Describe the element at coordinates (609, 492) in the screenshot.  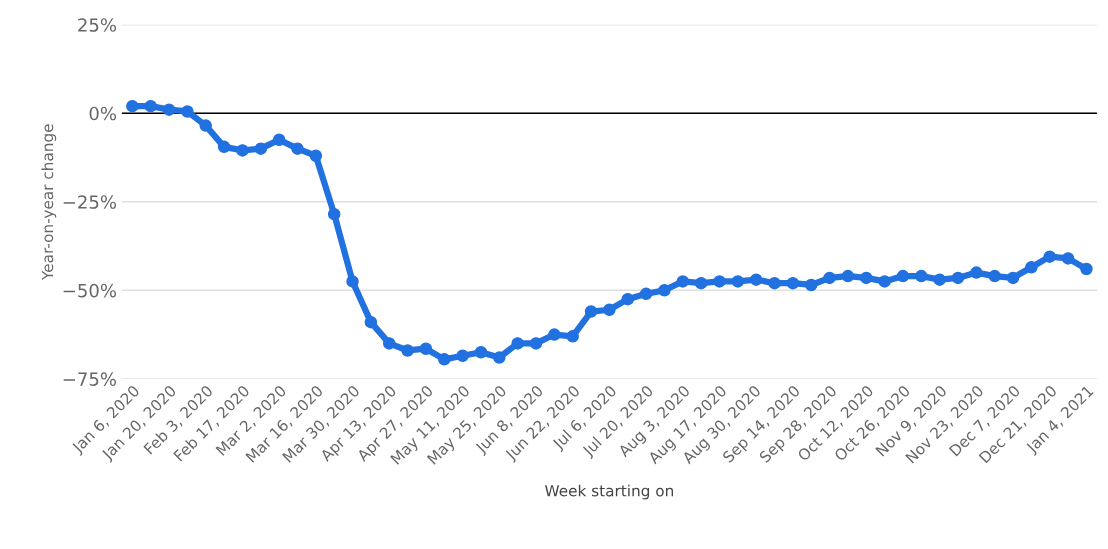
I see `x-axis-title: Week starting on` at that location.